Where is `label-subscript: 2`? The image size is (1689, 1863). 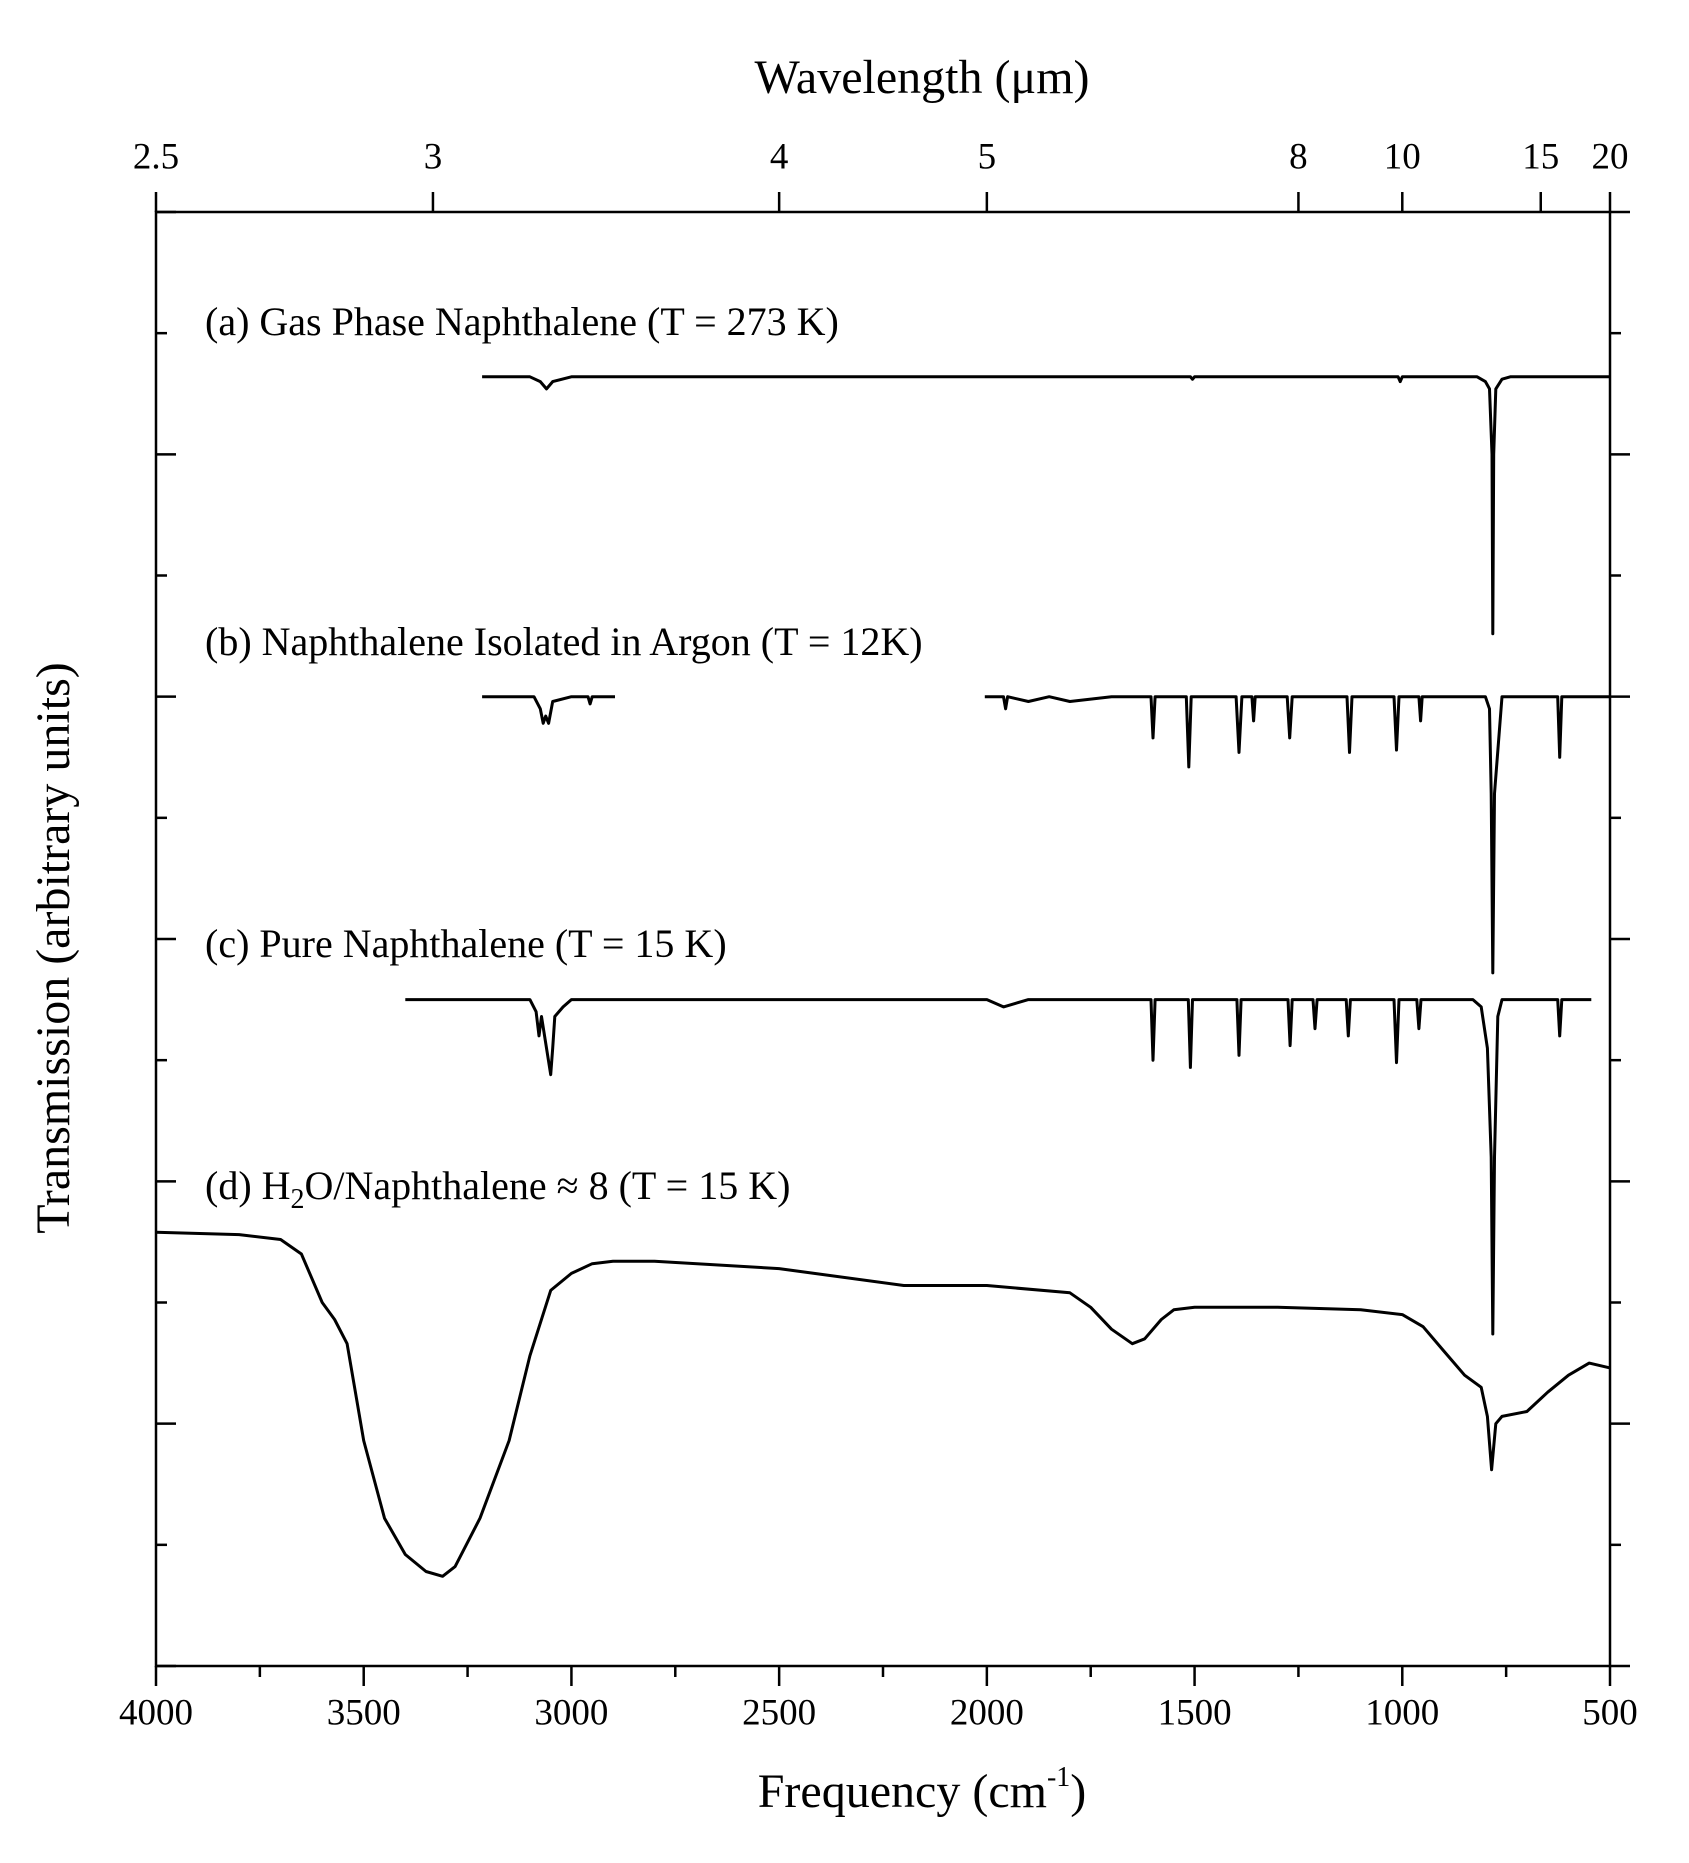
label-subscript: 2 is located at coordinates (298, 1199).